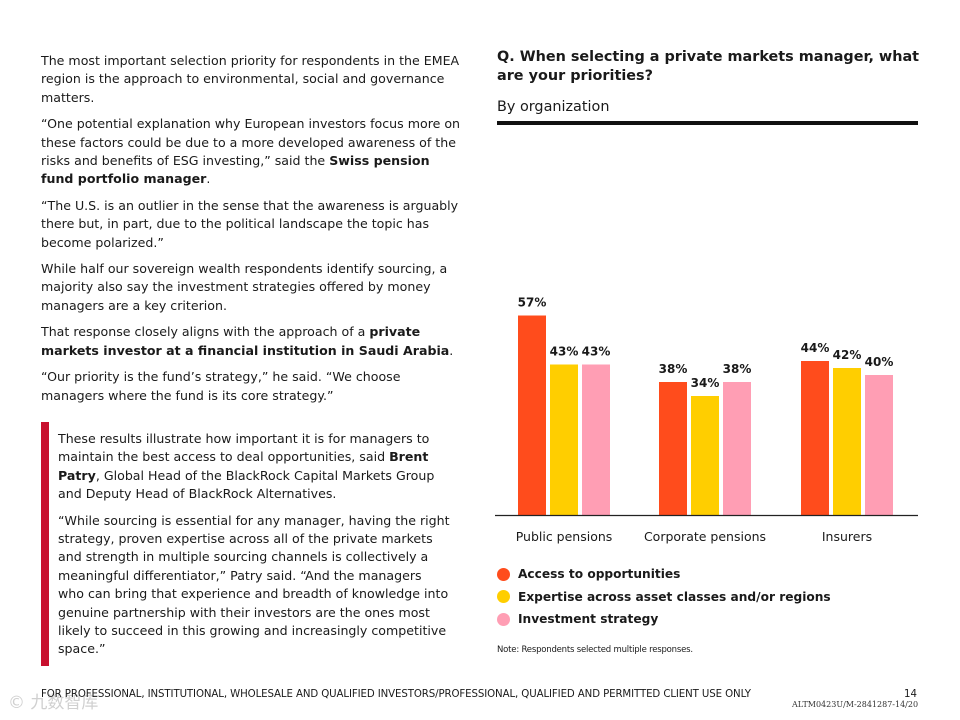 The height and width of the screenshot is (720, 960). I want to click on document-code: ALTM0423U/M-2841287-14/20, so click(855, 704).